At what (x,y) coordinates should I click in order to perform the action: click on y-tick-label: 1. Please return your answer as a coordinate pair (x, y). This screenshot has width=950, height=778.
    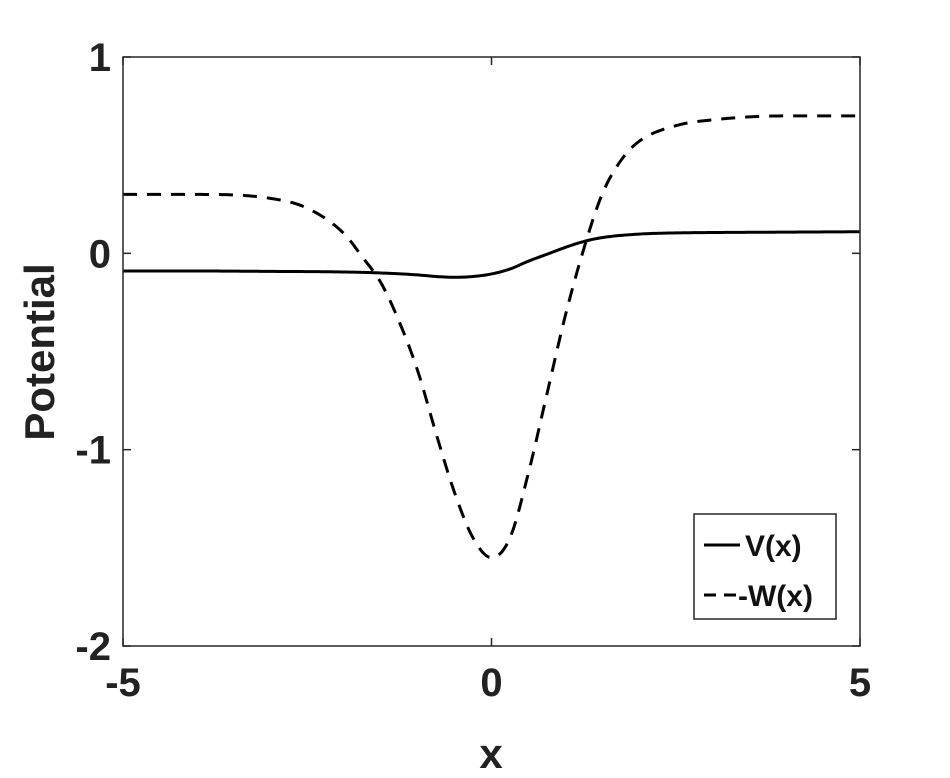
    Looking at the image, I should click on (100, 58).